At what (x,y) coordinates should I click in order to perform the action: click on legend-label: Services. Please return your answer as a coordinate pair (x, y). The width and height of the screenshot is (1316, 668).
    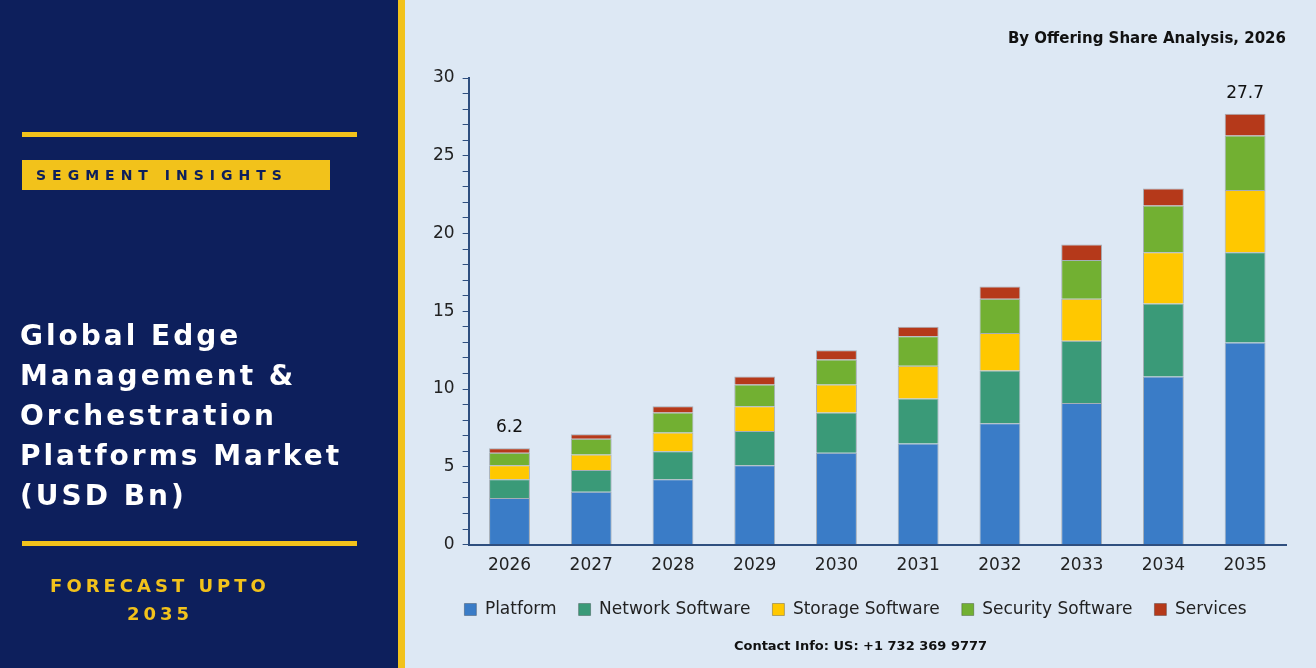
    Looking at the image, I should click on (1210, 607).